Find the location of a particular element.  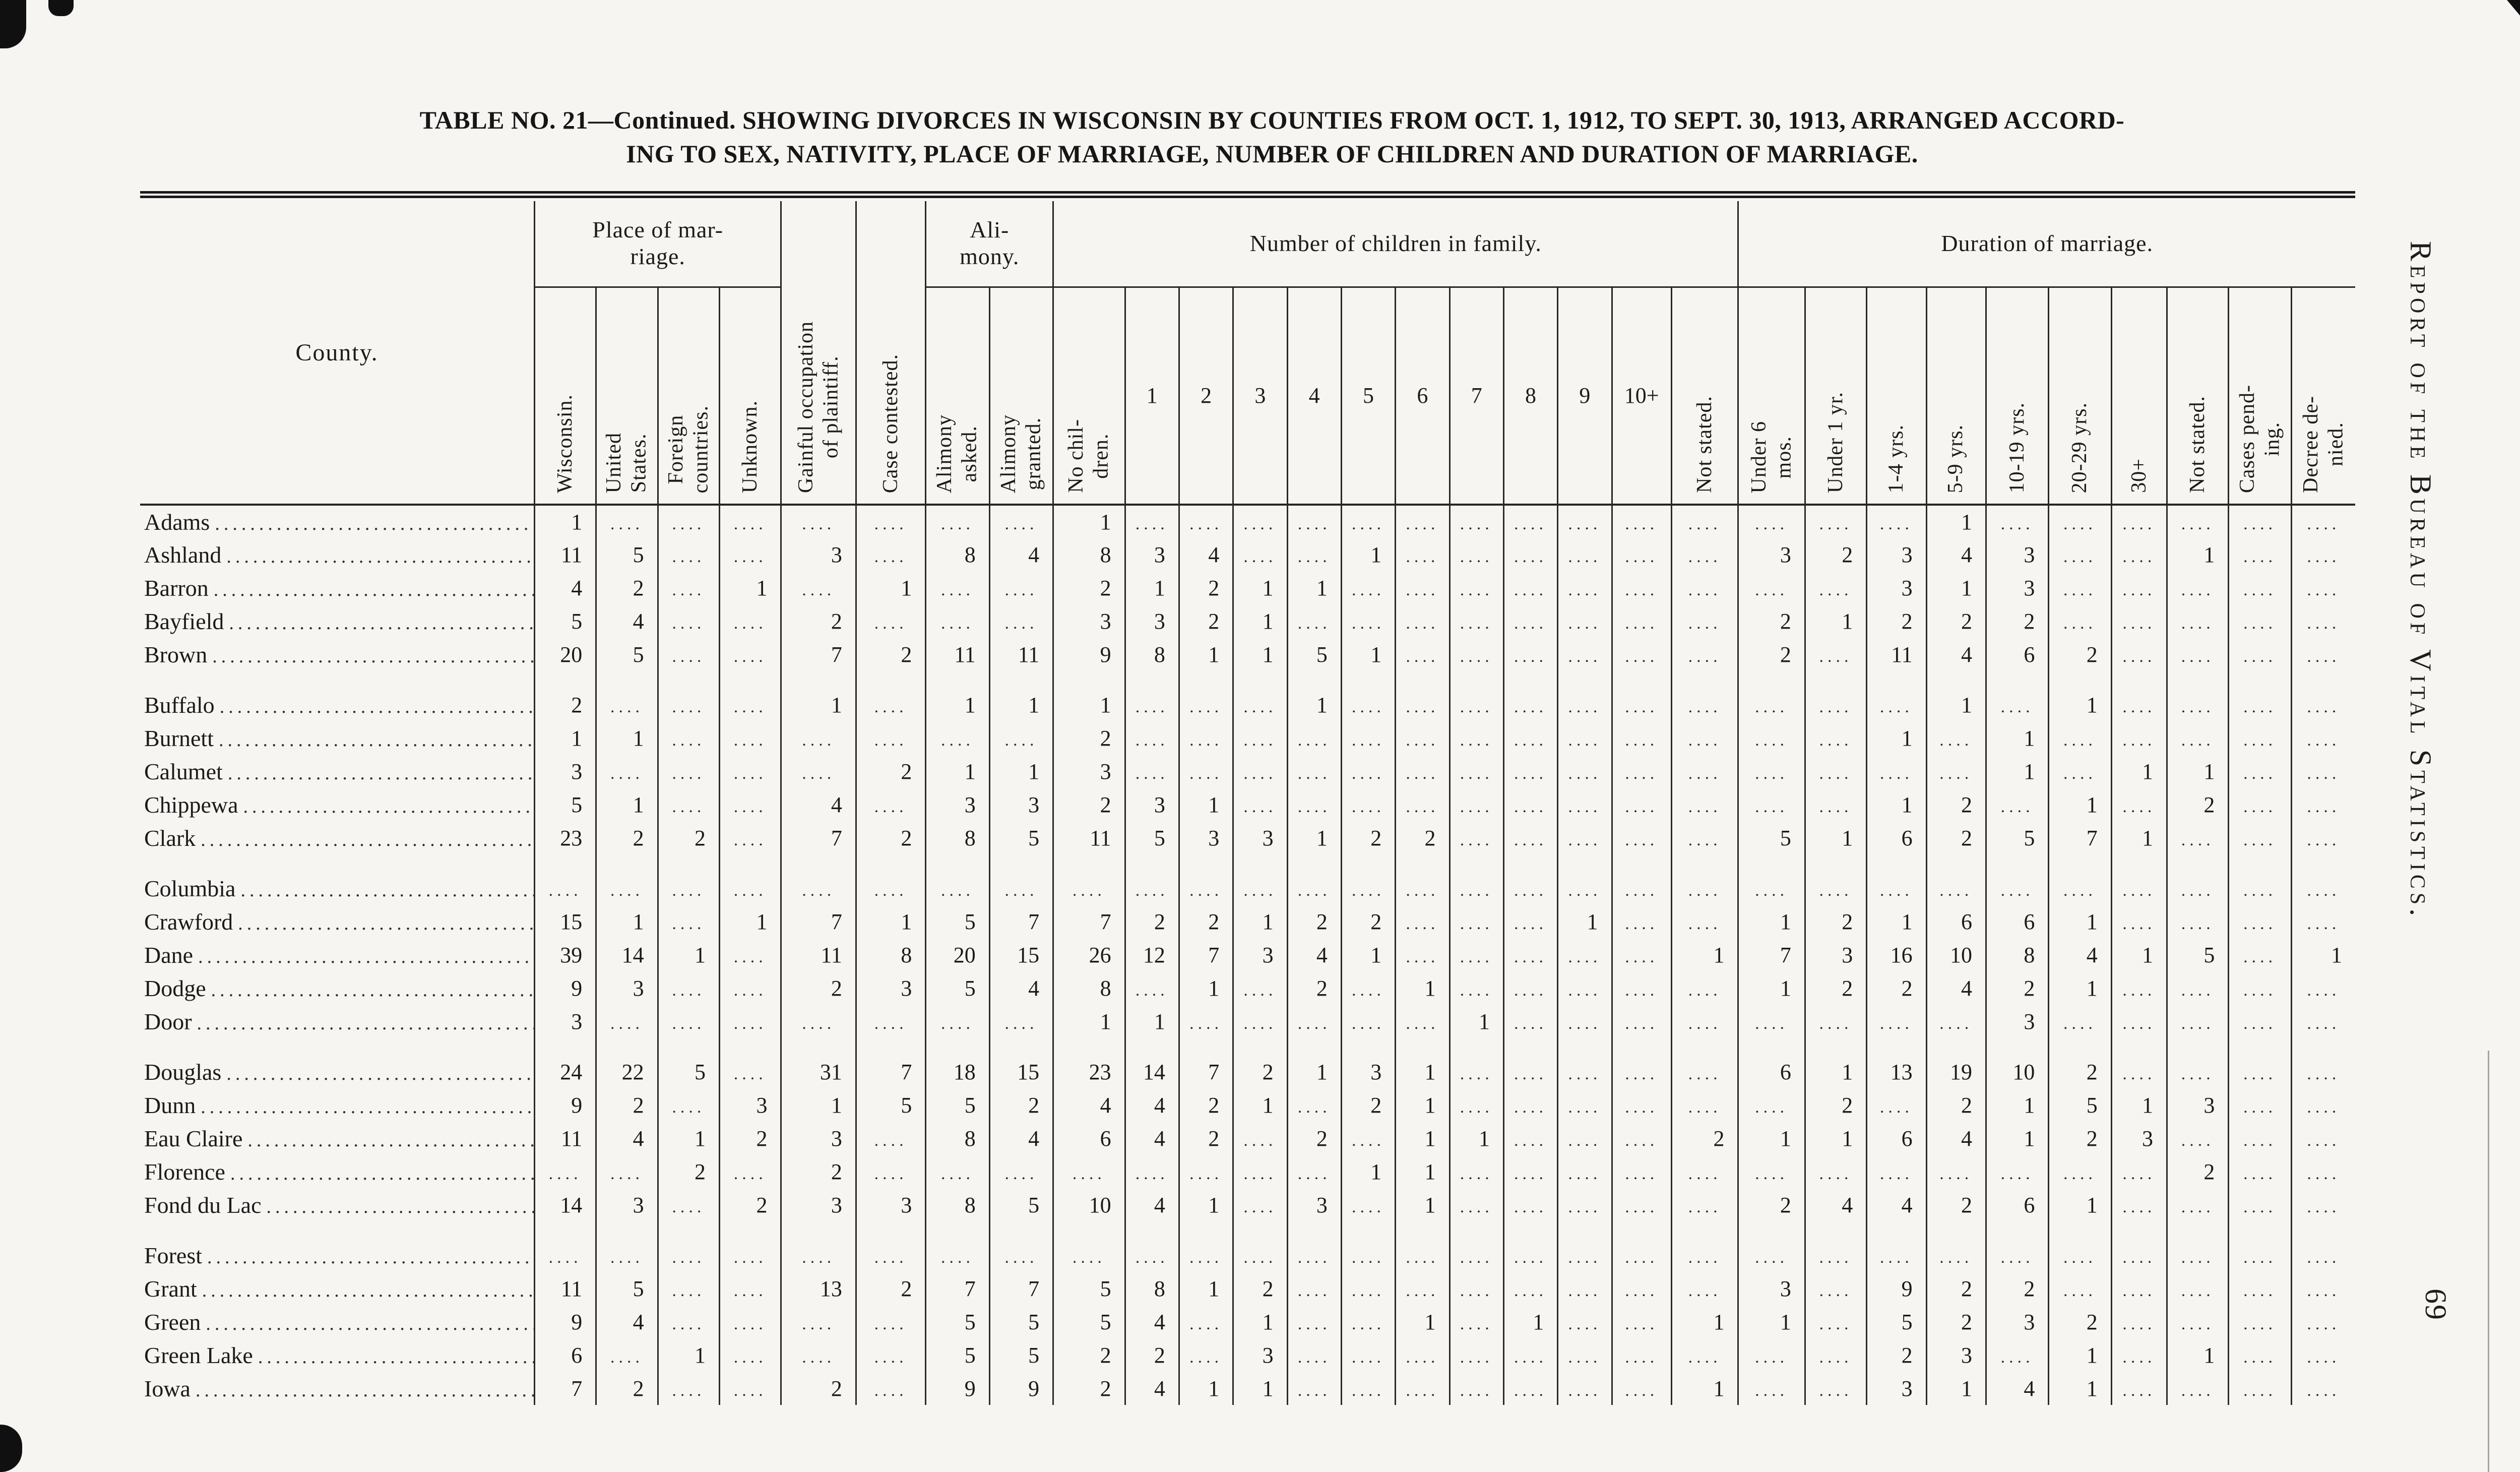

cell-under-1-yr: 1 is located at coordinates (1836, 1072).